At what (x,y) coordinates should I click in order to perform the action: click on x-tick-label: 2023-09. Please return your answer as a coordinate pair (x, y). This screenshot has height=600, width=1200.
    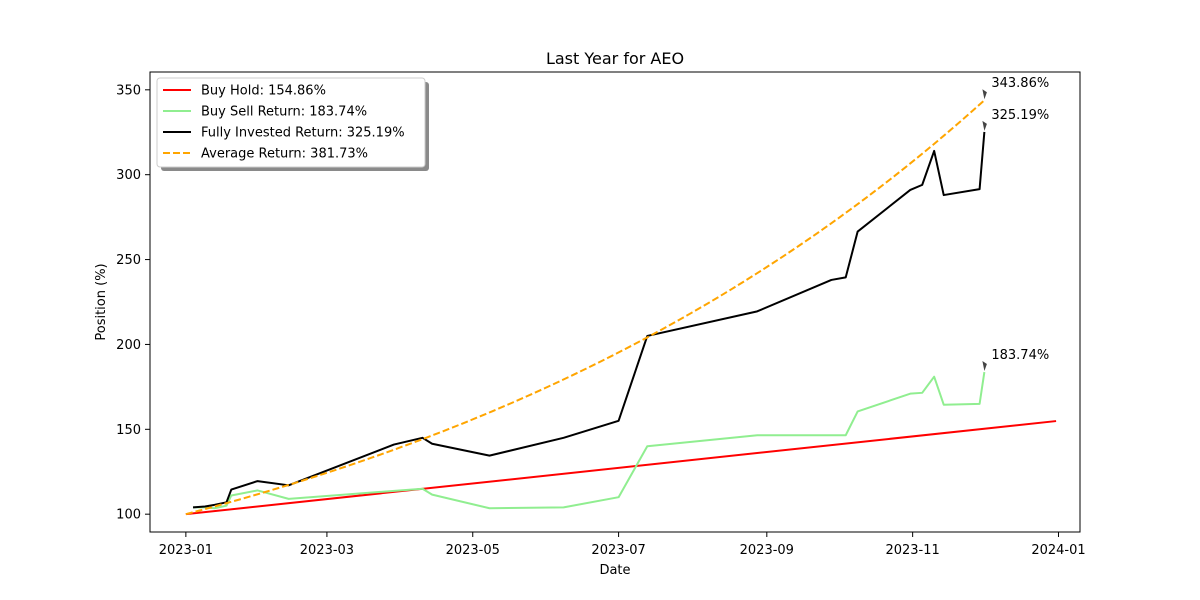
    Looking at the image, I should click on (767, 550).